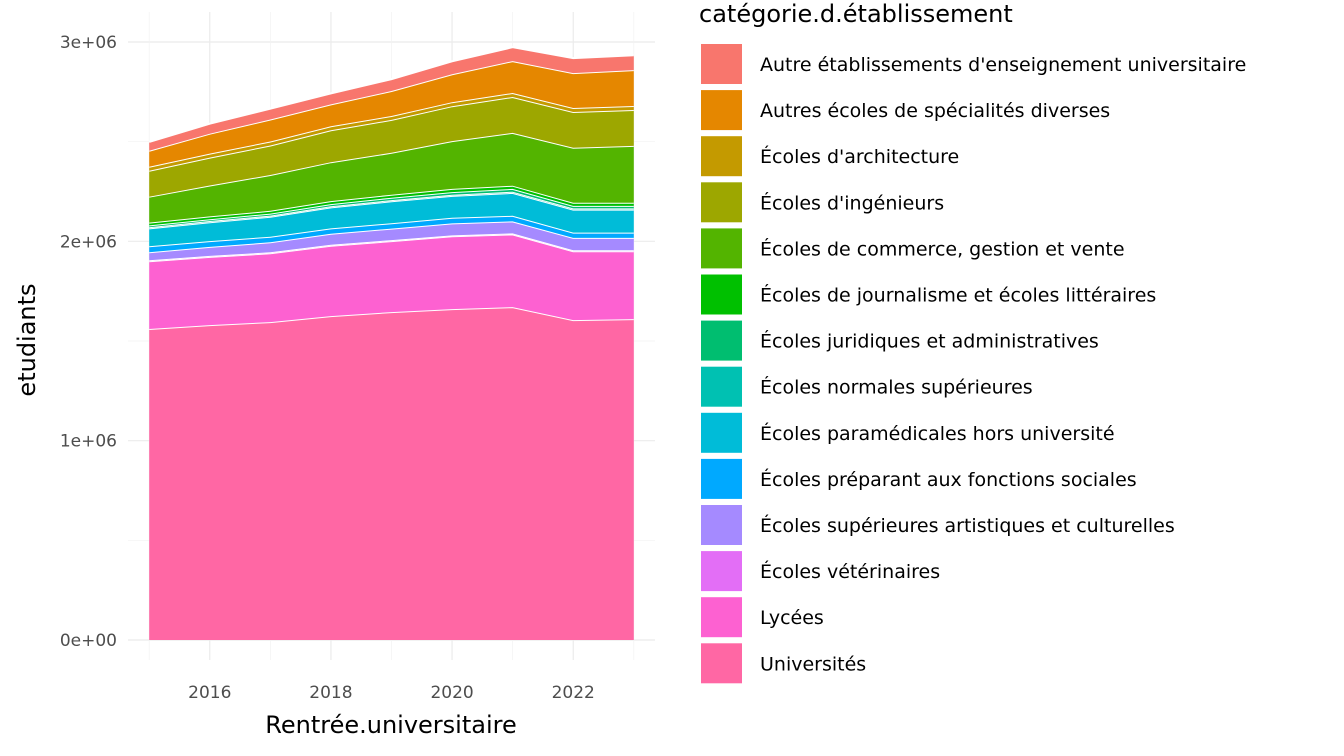 Image resolution: width=1344 pixels, height=756 pixels. I want to click on legend-item: Écoles de commerce, gestion et vente, so click(913, 248).